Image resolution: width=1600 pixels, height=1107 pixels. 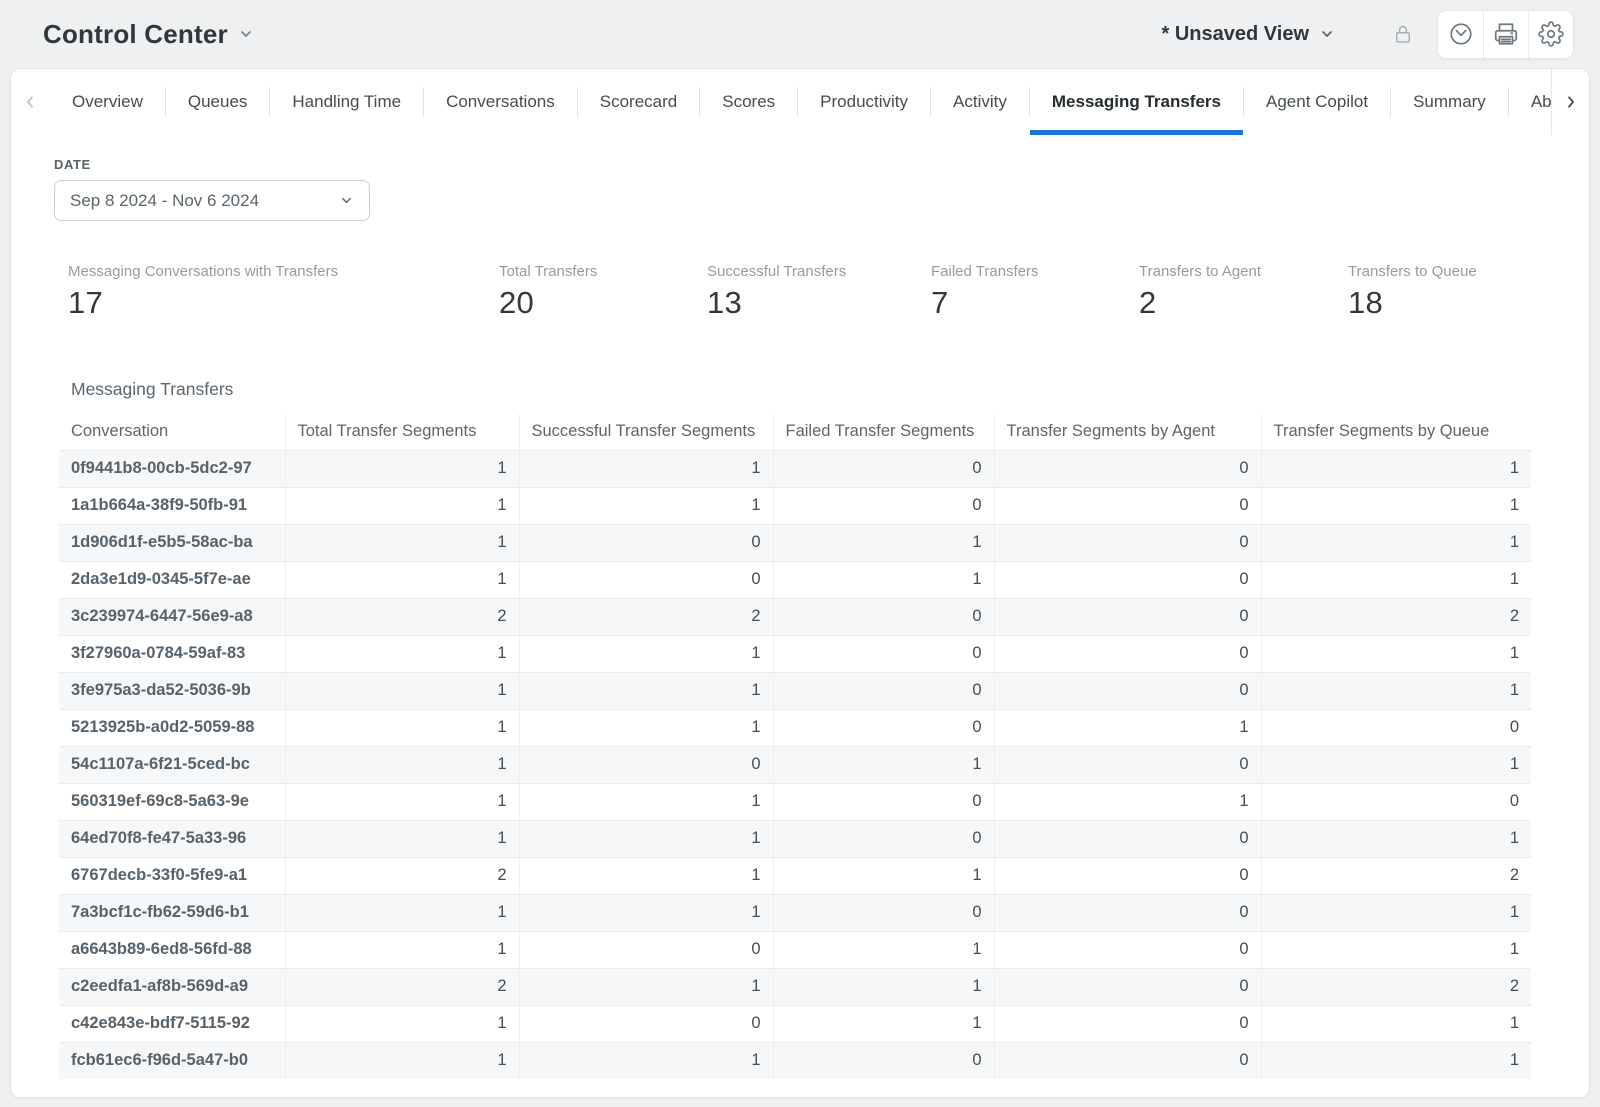 I want to click on date-range-value: Sep 8 2024 - Nov 6 2024, so click(x=165, y=200).